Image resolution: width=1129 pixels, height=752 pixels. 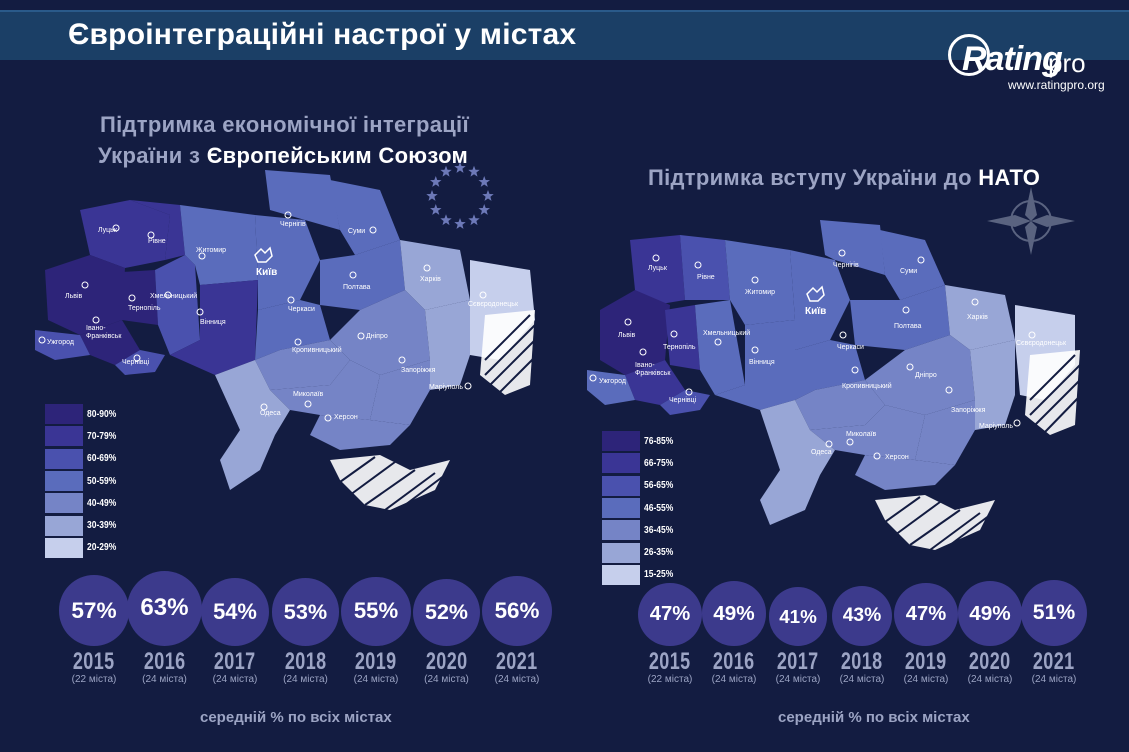 I want to click on year-bubble-group: 47% 2015 (22 міста), so click(x=670, y=627).